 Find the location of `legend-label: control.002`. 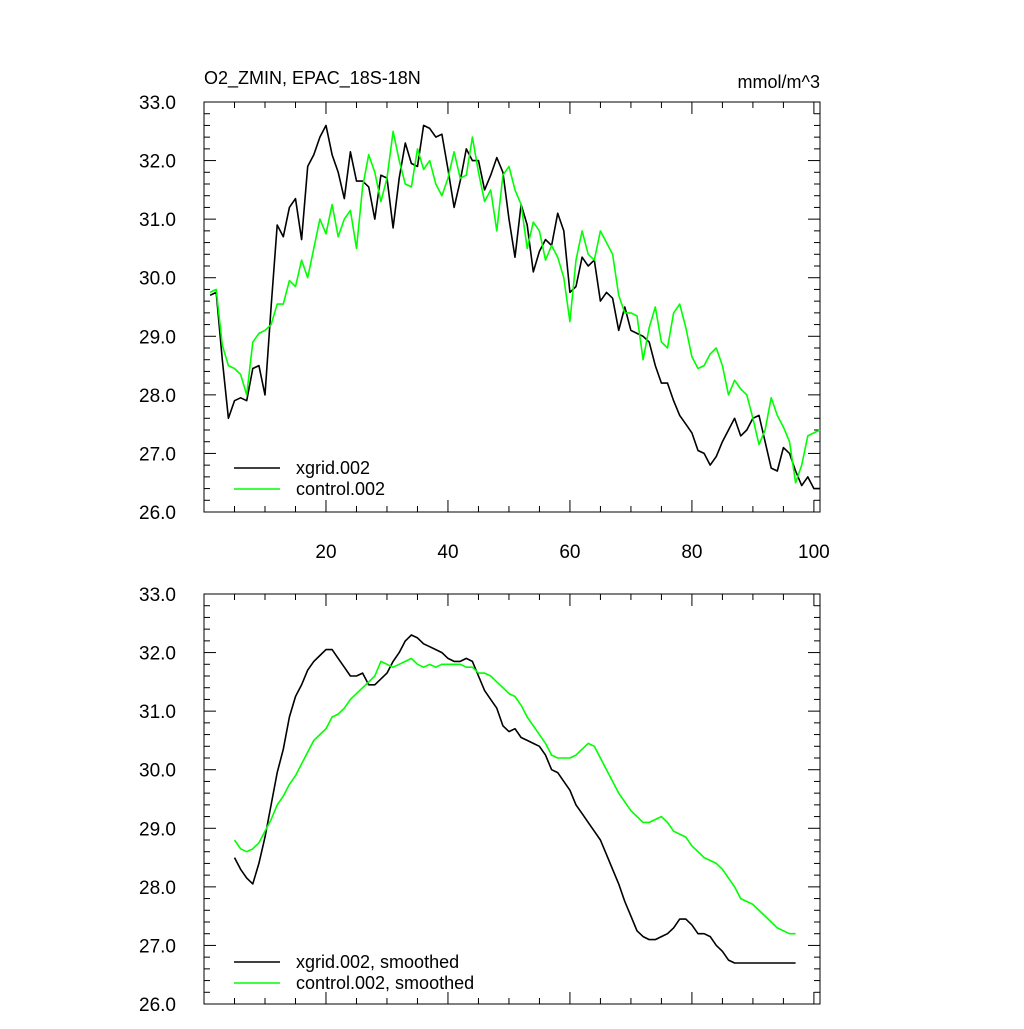

legend-label: control.002 is located at coordinates (340, 489).